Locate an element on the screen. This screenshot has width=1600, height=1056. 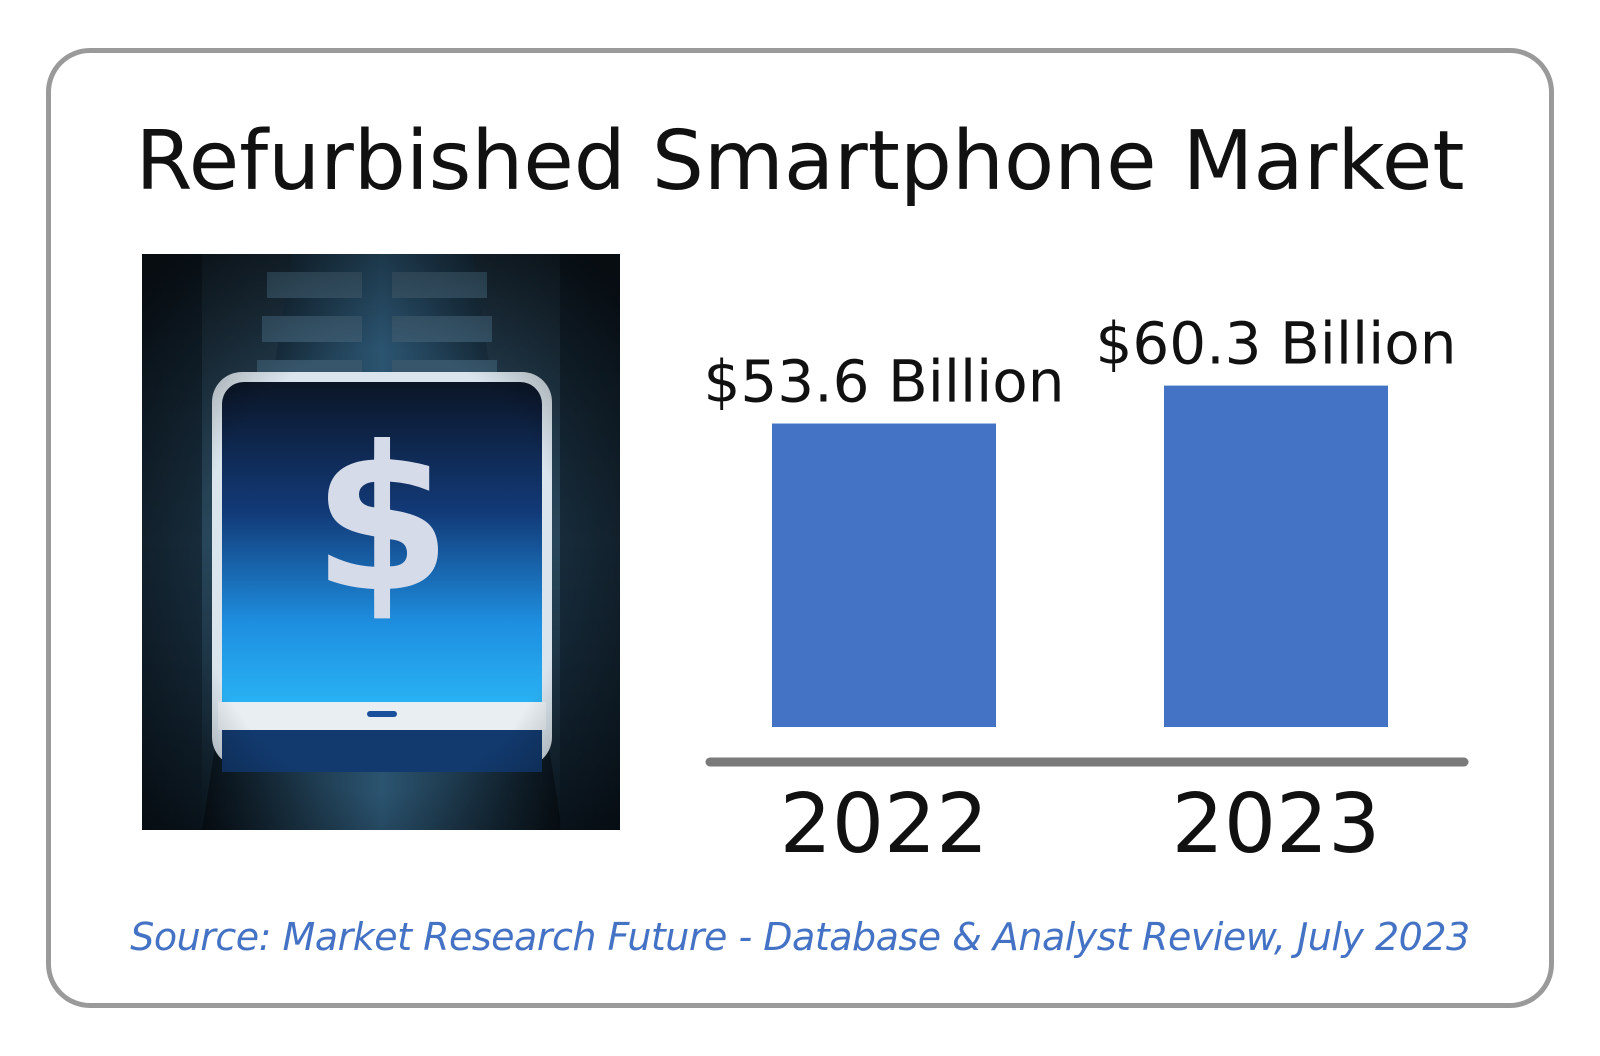
value-label-2022: $53.6 Billion is located at coordinates (884, 382).